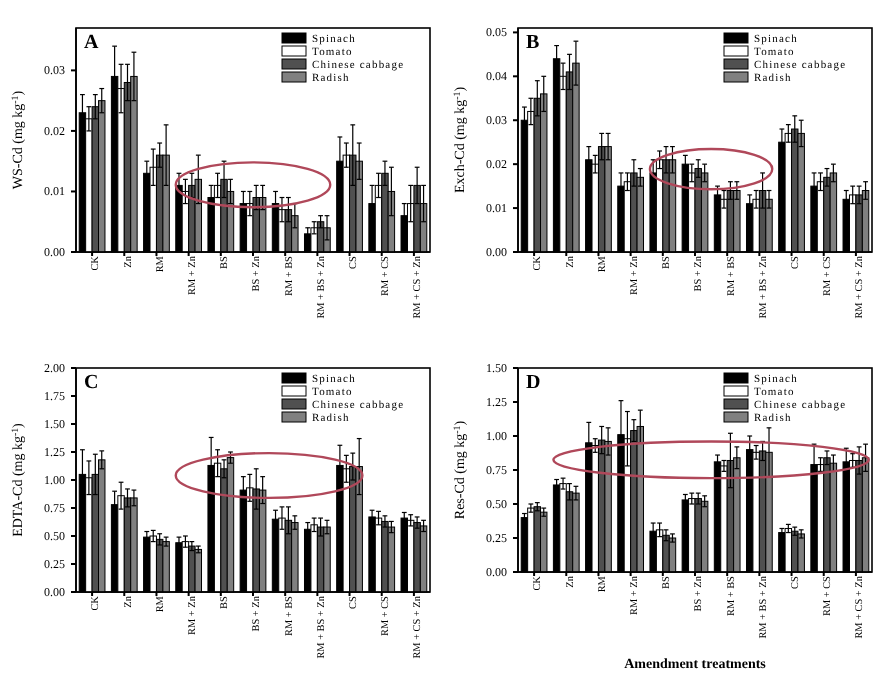 The width and height of the screenshot is (884, 682). What do you see at coordinates (533, 43) in the screenshot?
I see `chart-title: B` at bounding box center [533, 43].